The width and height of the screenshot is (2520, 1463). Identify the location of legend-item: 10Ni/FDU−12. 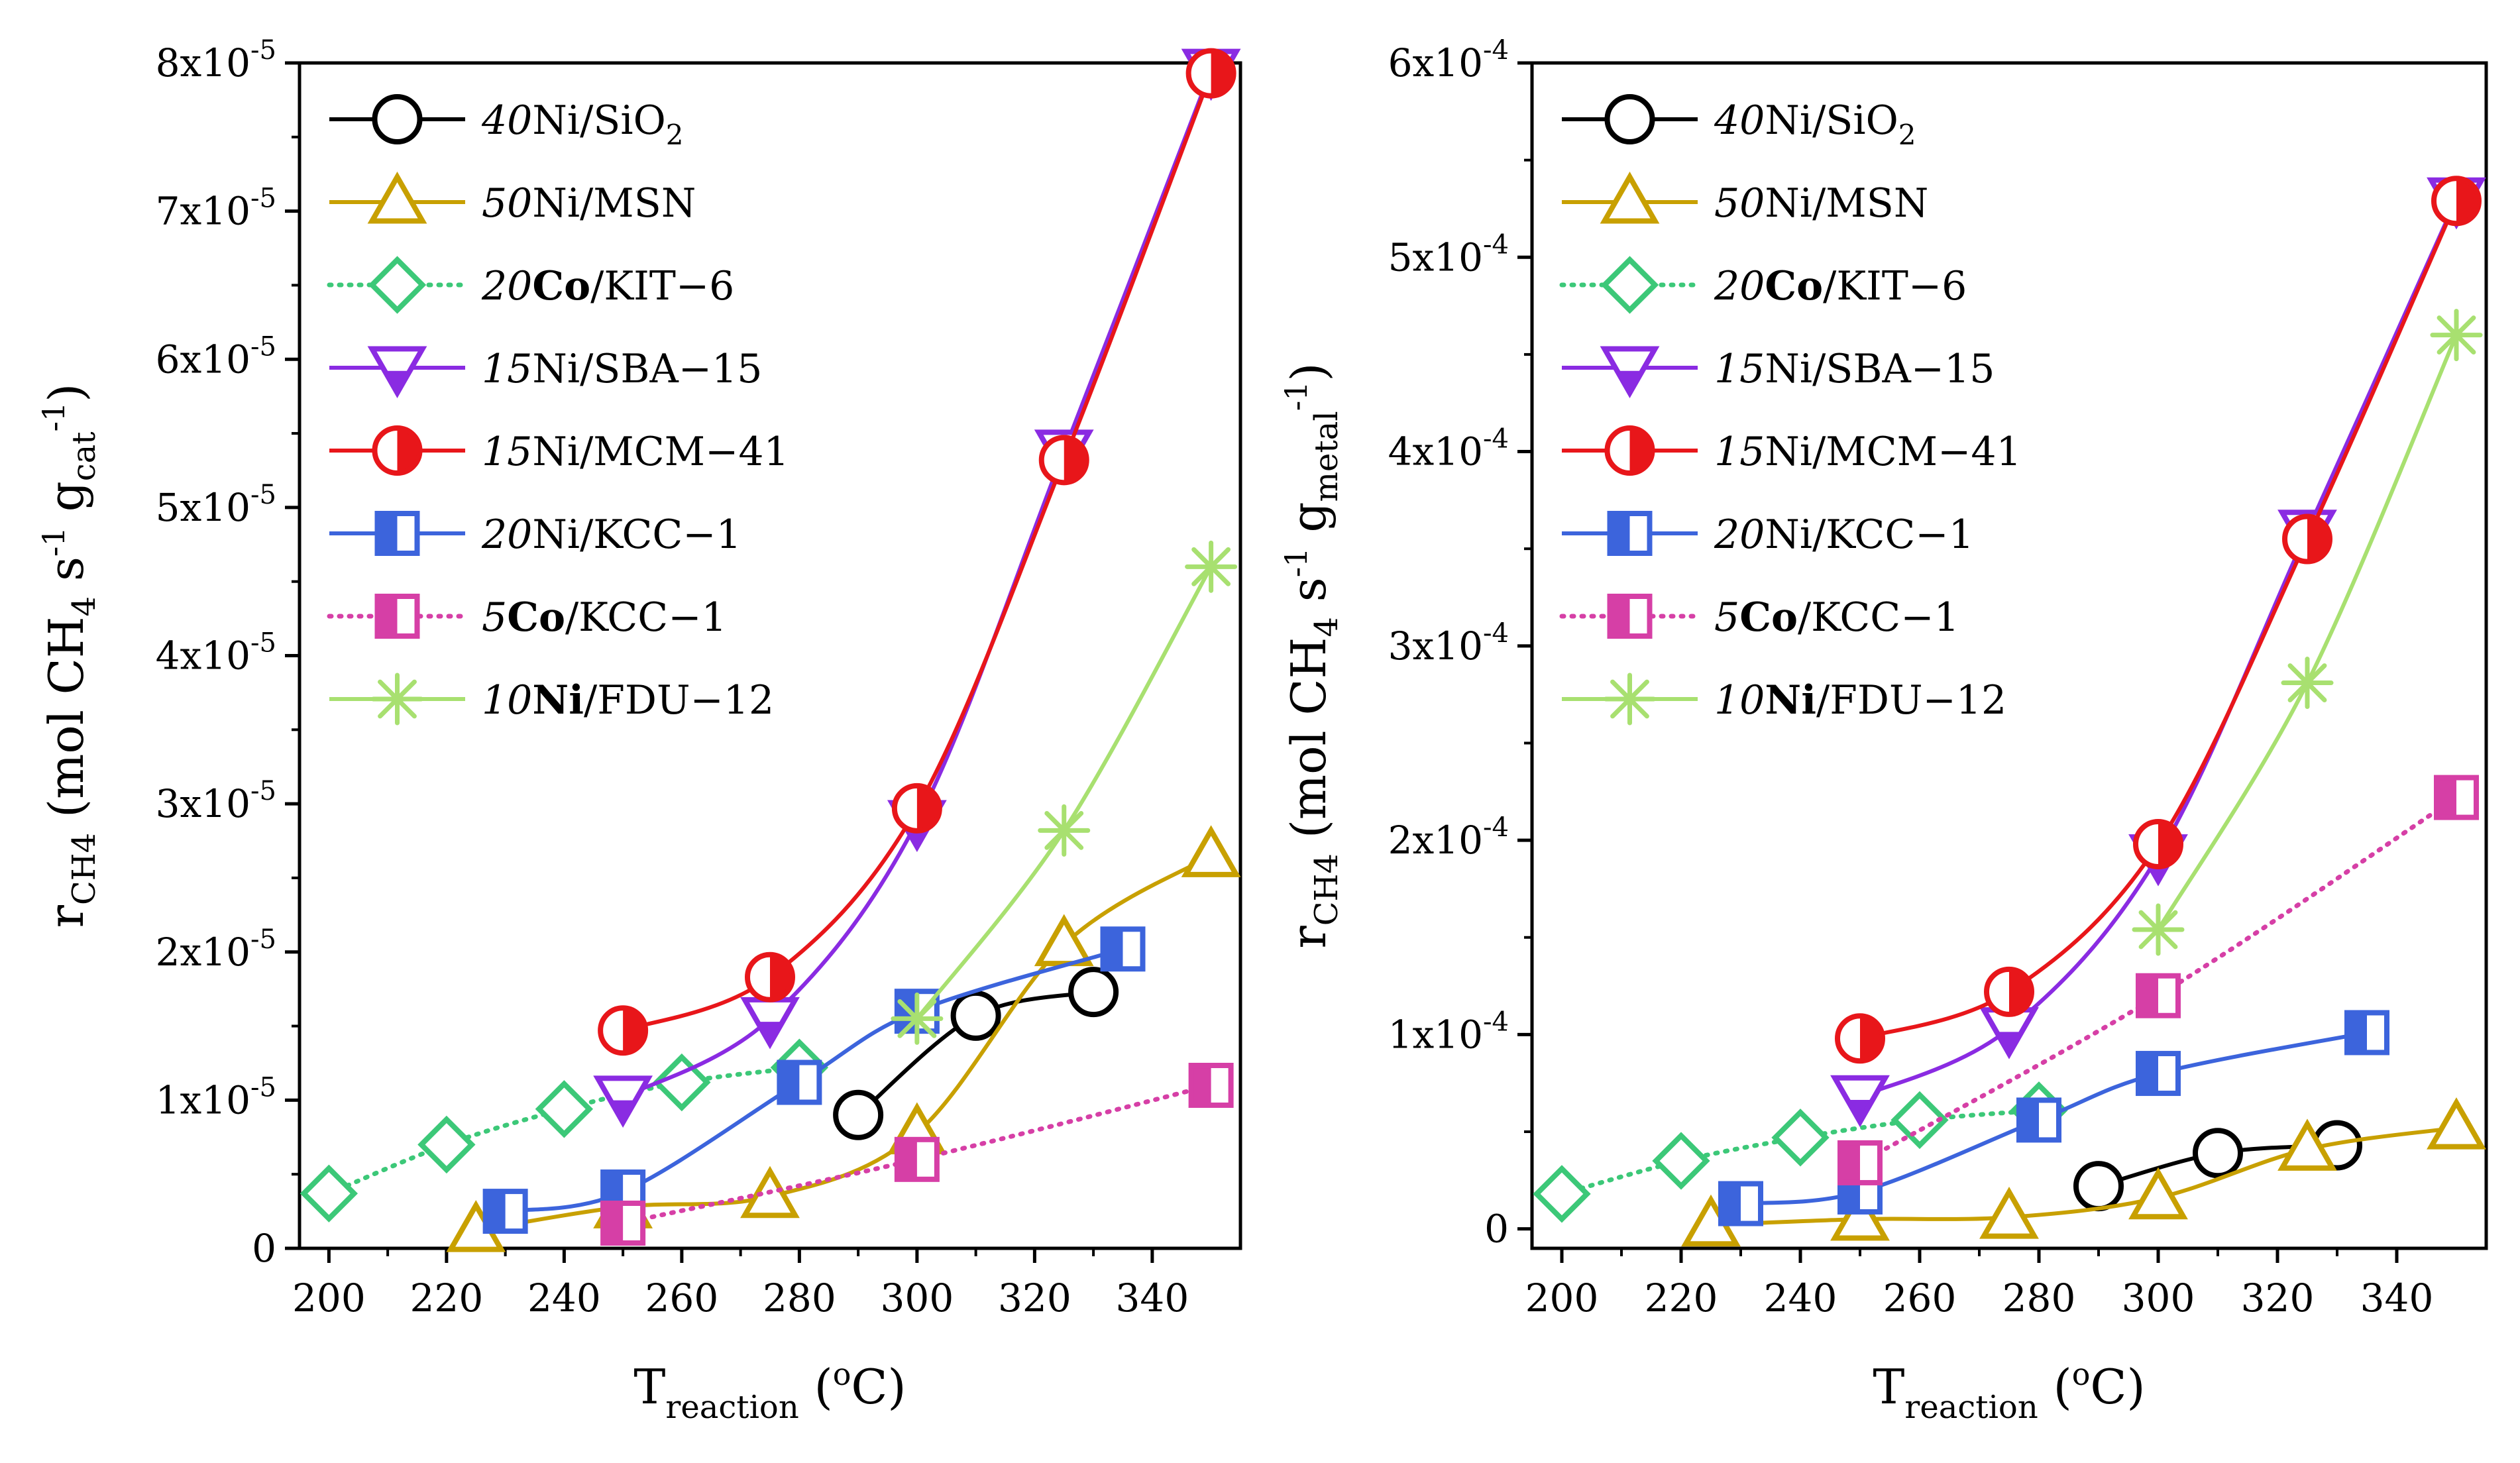
(1784, 699).